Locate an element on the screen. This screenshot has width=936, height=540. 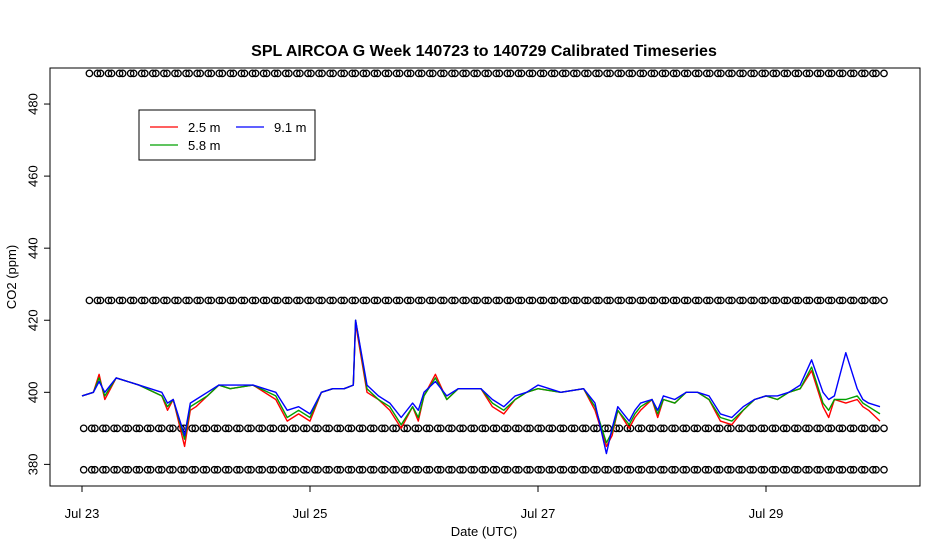
y-axis: 380 400 420 440 460 480 is located at coordinates (37, 284).